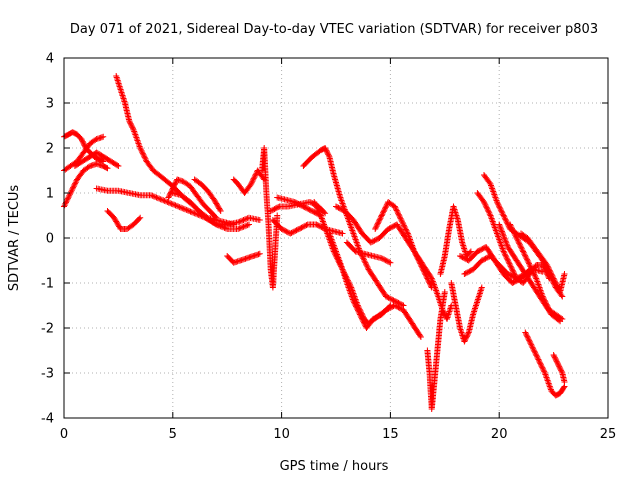 The image size is (640, 480). I want to click on x-tick-label: 20, so click(499, 434).